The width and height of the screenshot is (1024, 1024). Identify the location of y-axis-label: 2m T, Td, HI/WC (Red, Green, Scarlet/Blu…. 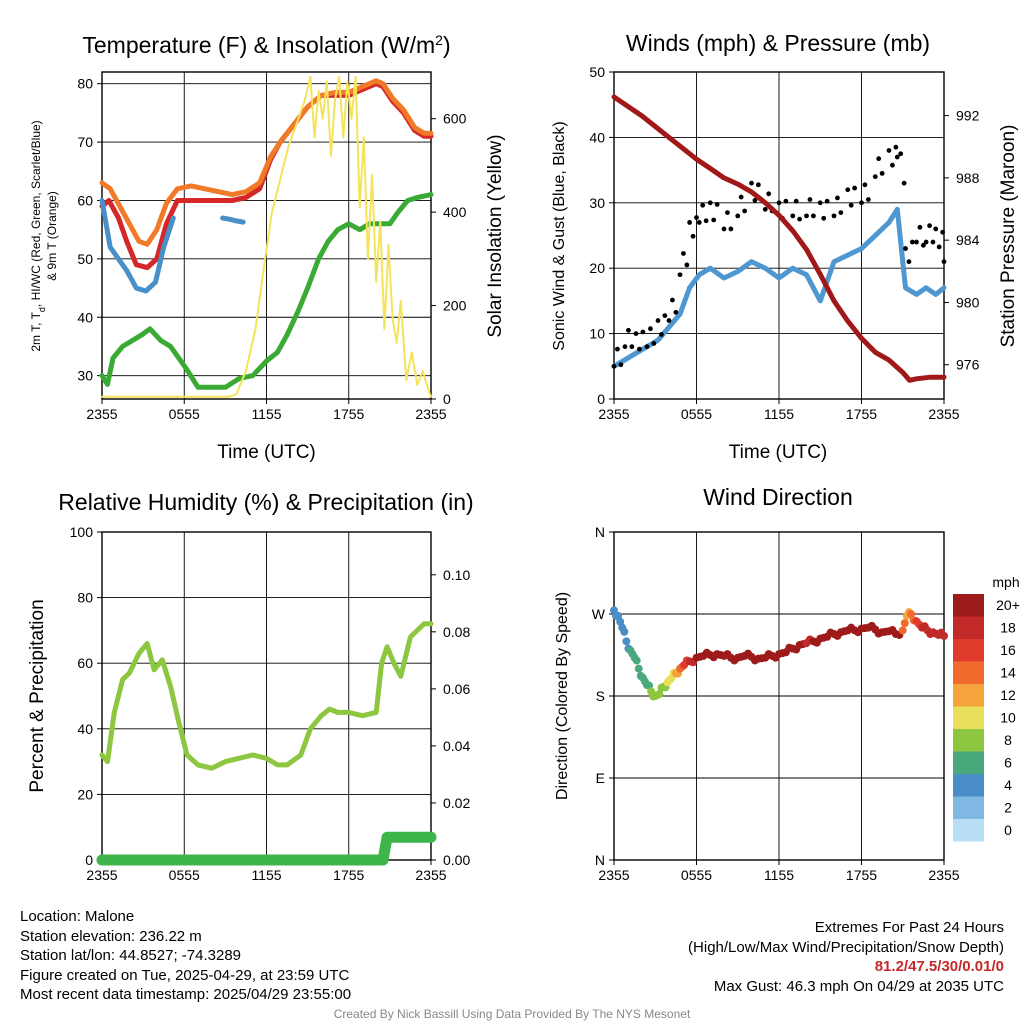
(38, 235).